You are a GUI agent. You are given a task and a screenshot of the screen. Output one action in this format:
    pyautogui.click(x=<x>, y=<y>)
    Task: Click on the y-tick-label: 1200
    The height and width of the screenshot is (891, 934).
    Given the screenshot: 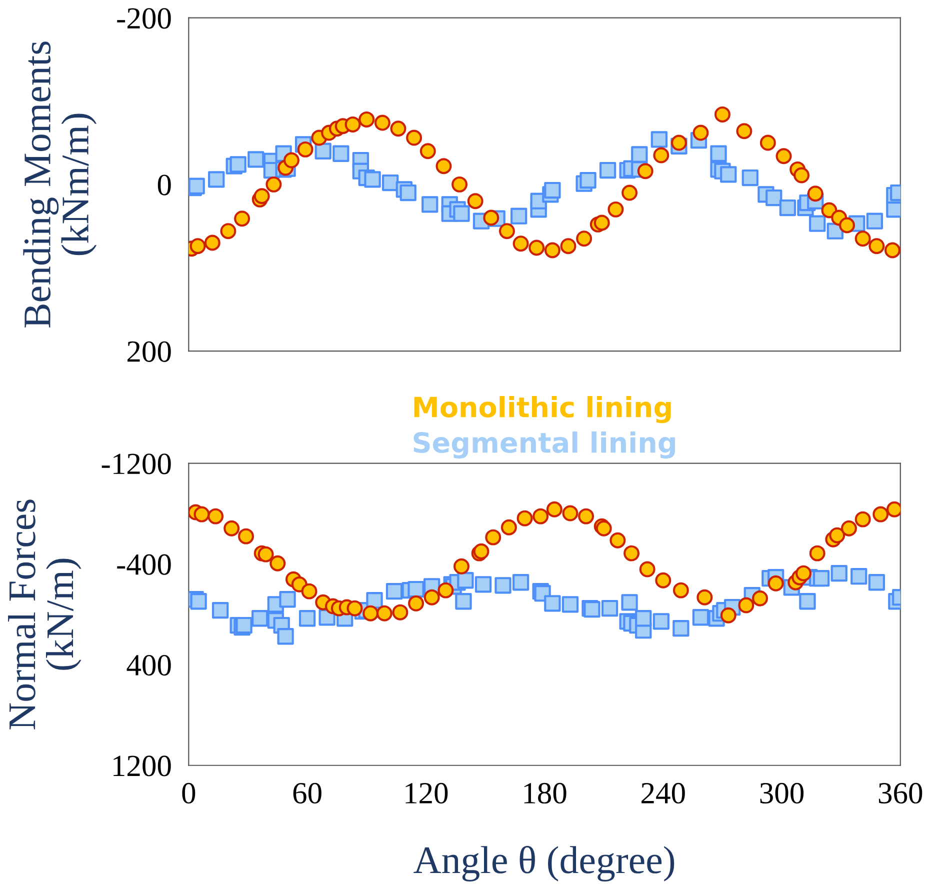 What is the action you would take?
    pyautogui.click(x=142, y=766)
    